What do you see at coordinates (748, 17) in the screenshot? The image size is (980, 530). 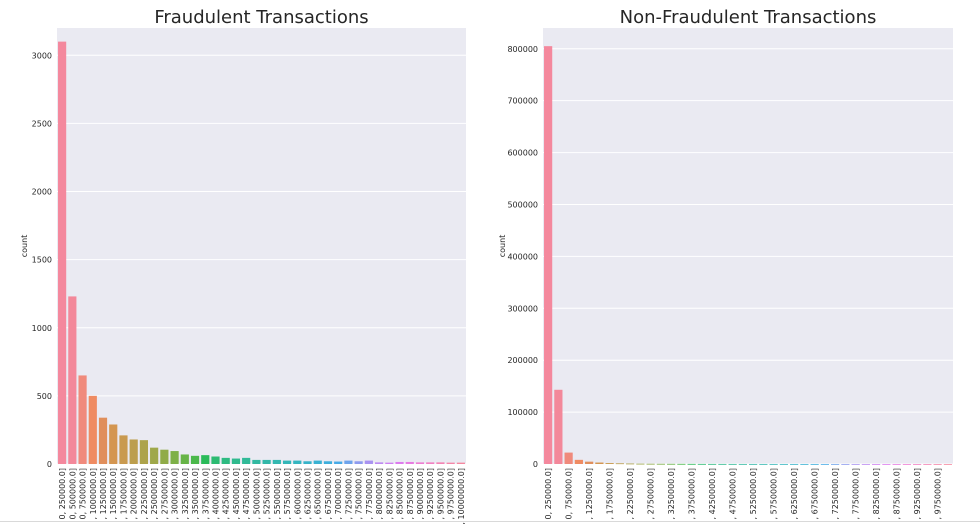 I see `chart-title: Non-Fraudulent Transactions` at bounding box center [748, 17].